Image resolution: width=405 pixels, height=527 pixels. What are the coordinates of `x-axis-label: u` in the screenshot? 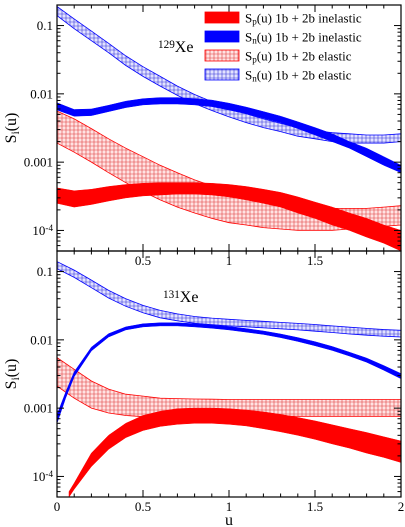 It's located at (229, 519).